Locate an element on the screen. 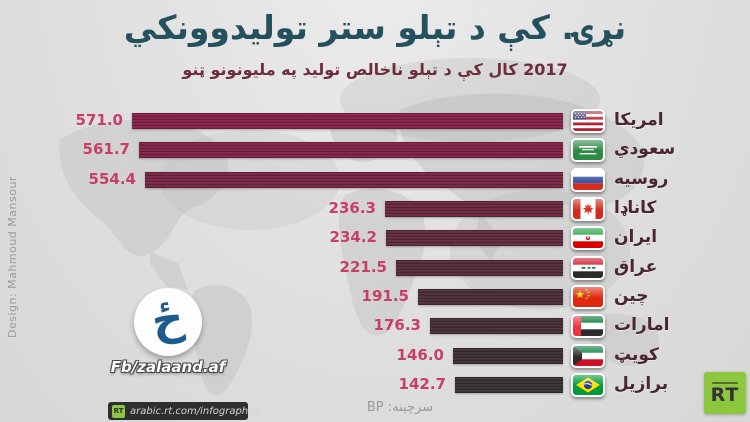  bar-label: امریکا is located at coordinates (639, 120).